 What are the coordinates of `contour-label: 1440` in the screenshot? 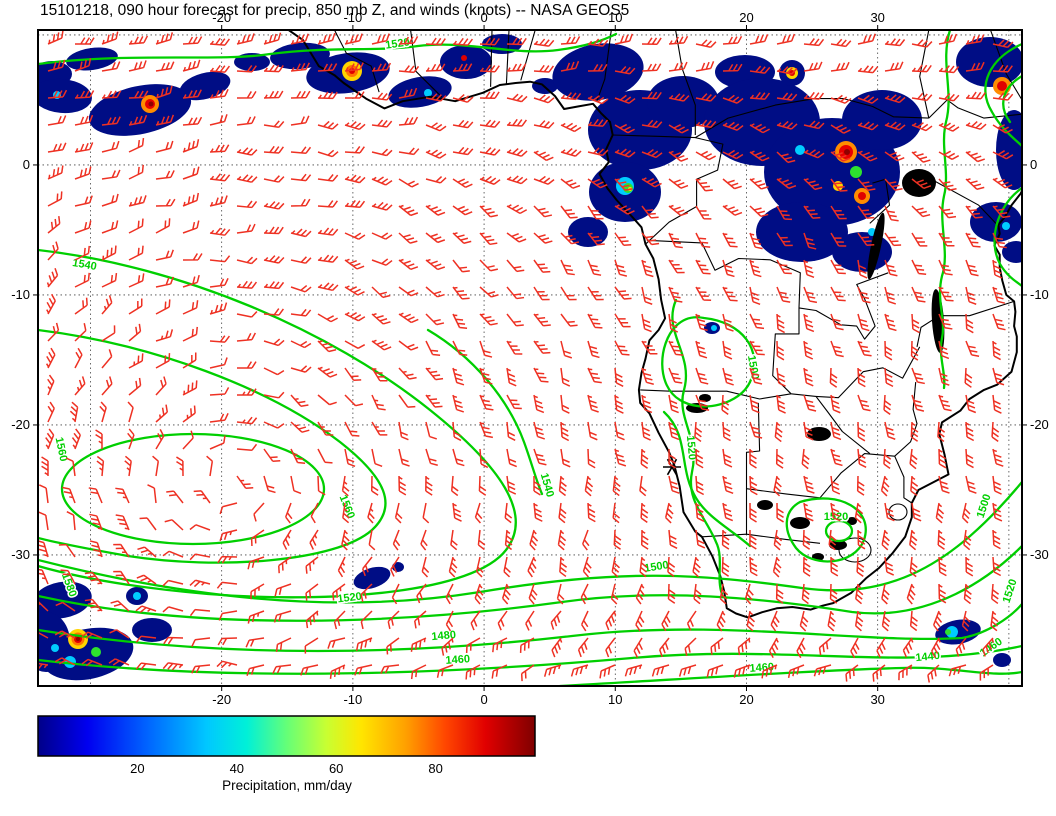 It's located at (928, 657).